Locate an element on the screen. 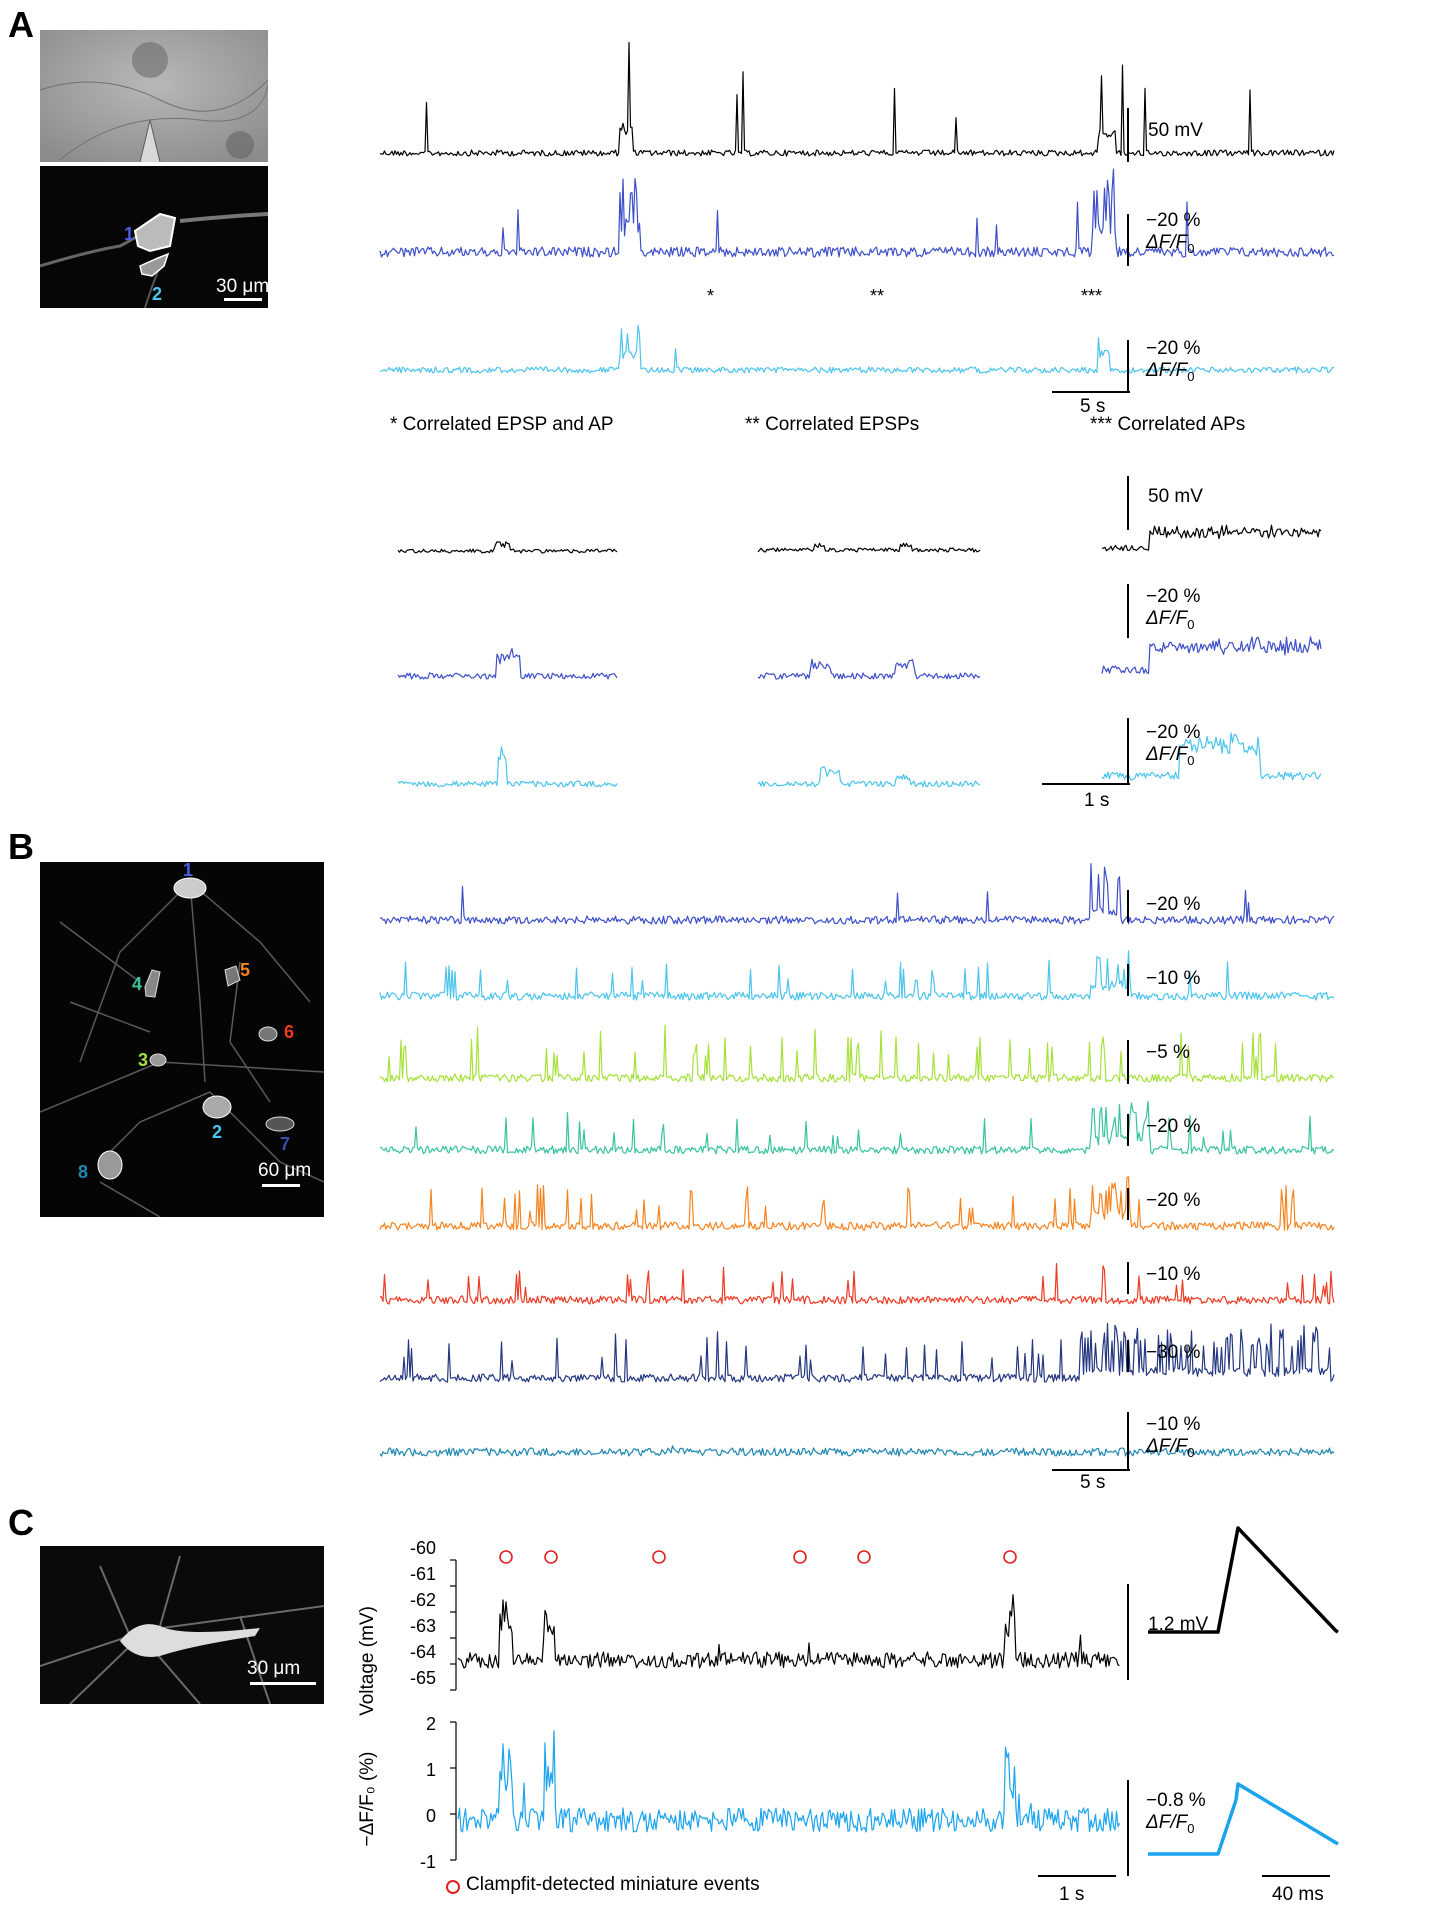 The width and height of the screenshot is (1451, 1920). scale-b-8-sub: ΔF/F0 is located at coordinates (1170, 1448).